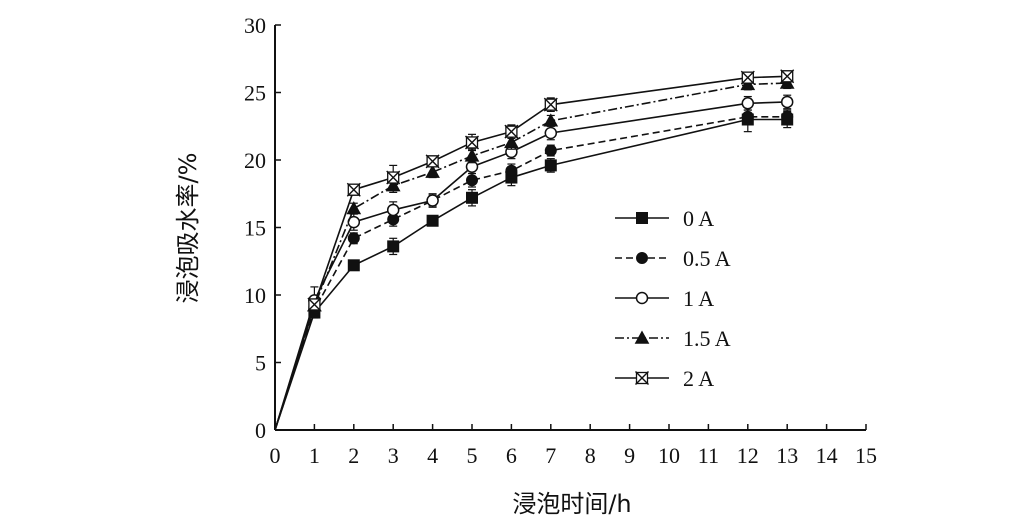  Describe the element at coordinates (255, 25) in the screenshot. I see `y-tick-label: 30` at that location.